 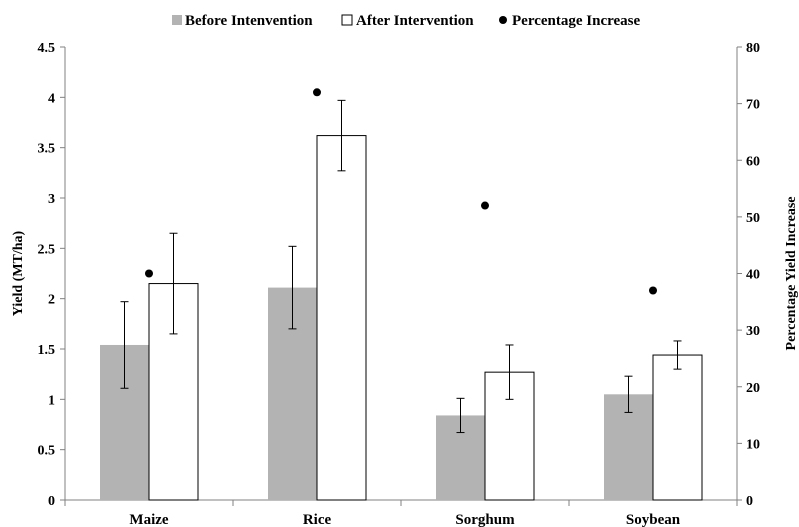 I want to click on right-tick-label: 30, so click(x=753, y=331).